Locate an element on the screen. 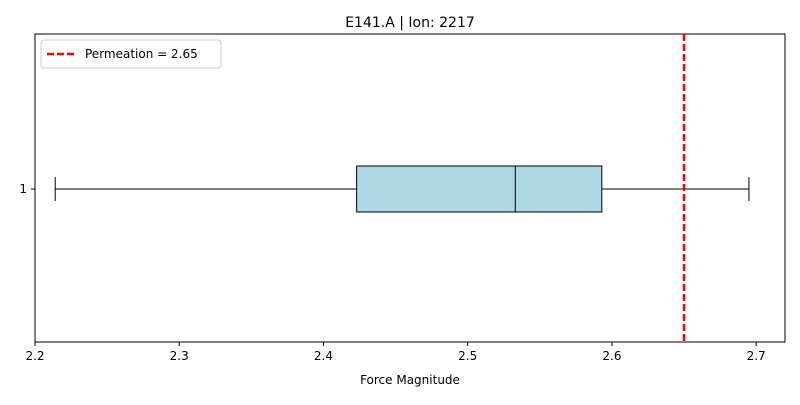 This screenshot has width=800, height=405. legend-frame is located at coordinates (131, 54).